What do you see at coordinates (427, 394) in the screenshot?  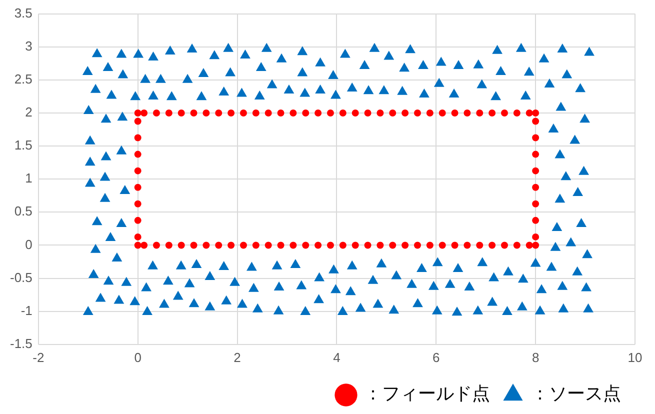 I see `legend-label: ：フィールド点` at bounding box center [427, 394].